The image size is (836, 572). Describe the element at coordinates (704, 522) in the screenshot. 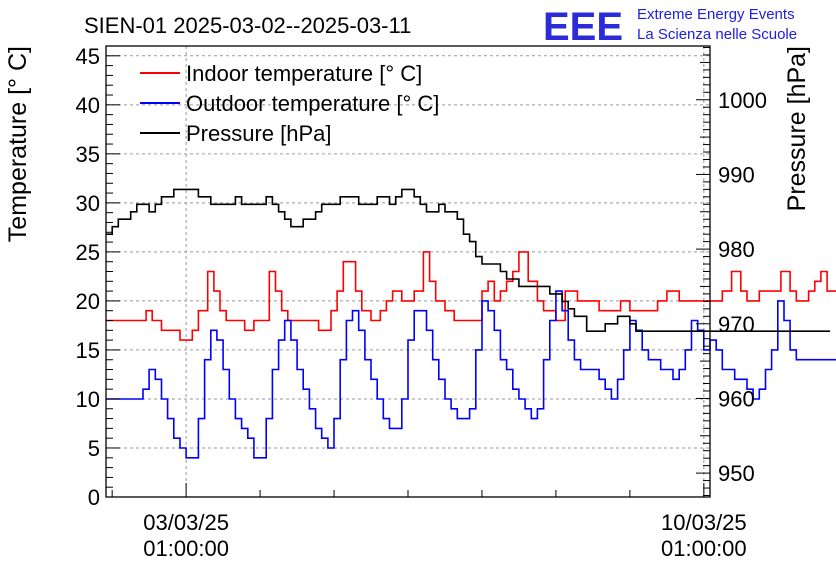

I see `x-tick-date: 10/03/25` at that location.